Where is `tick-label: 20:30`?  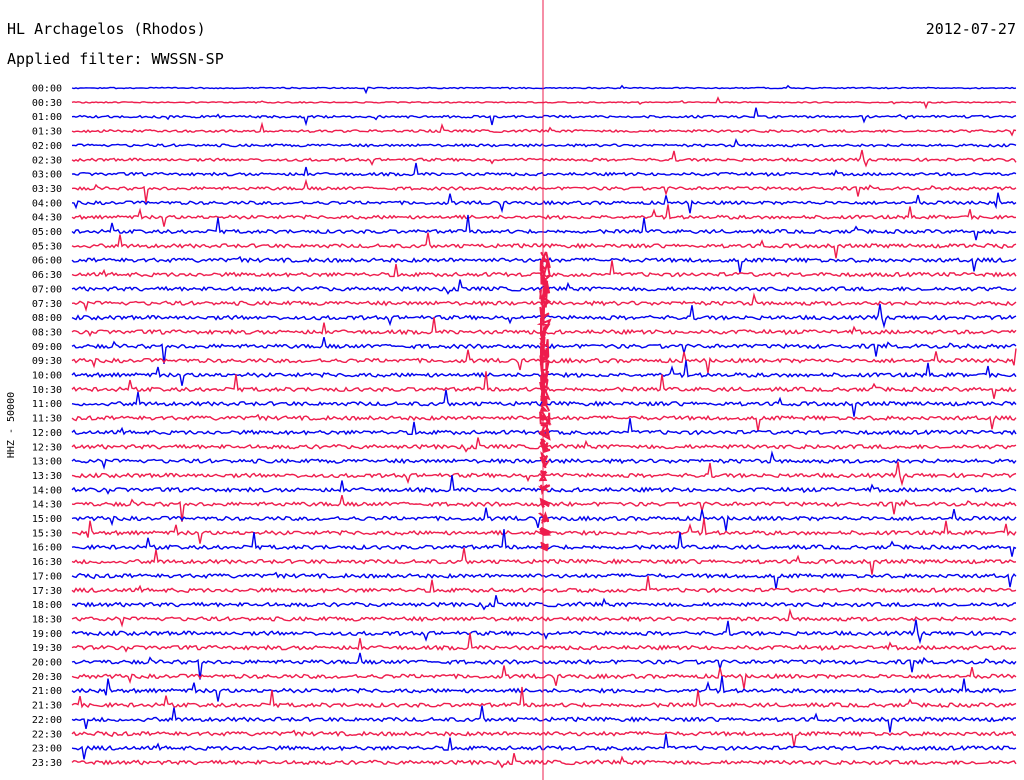 tick-label: 20:30 is located at coordinates (47, 677).